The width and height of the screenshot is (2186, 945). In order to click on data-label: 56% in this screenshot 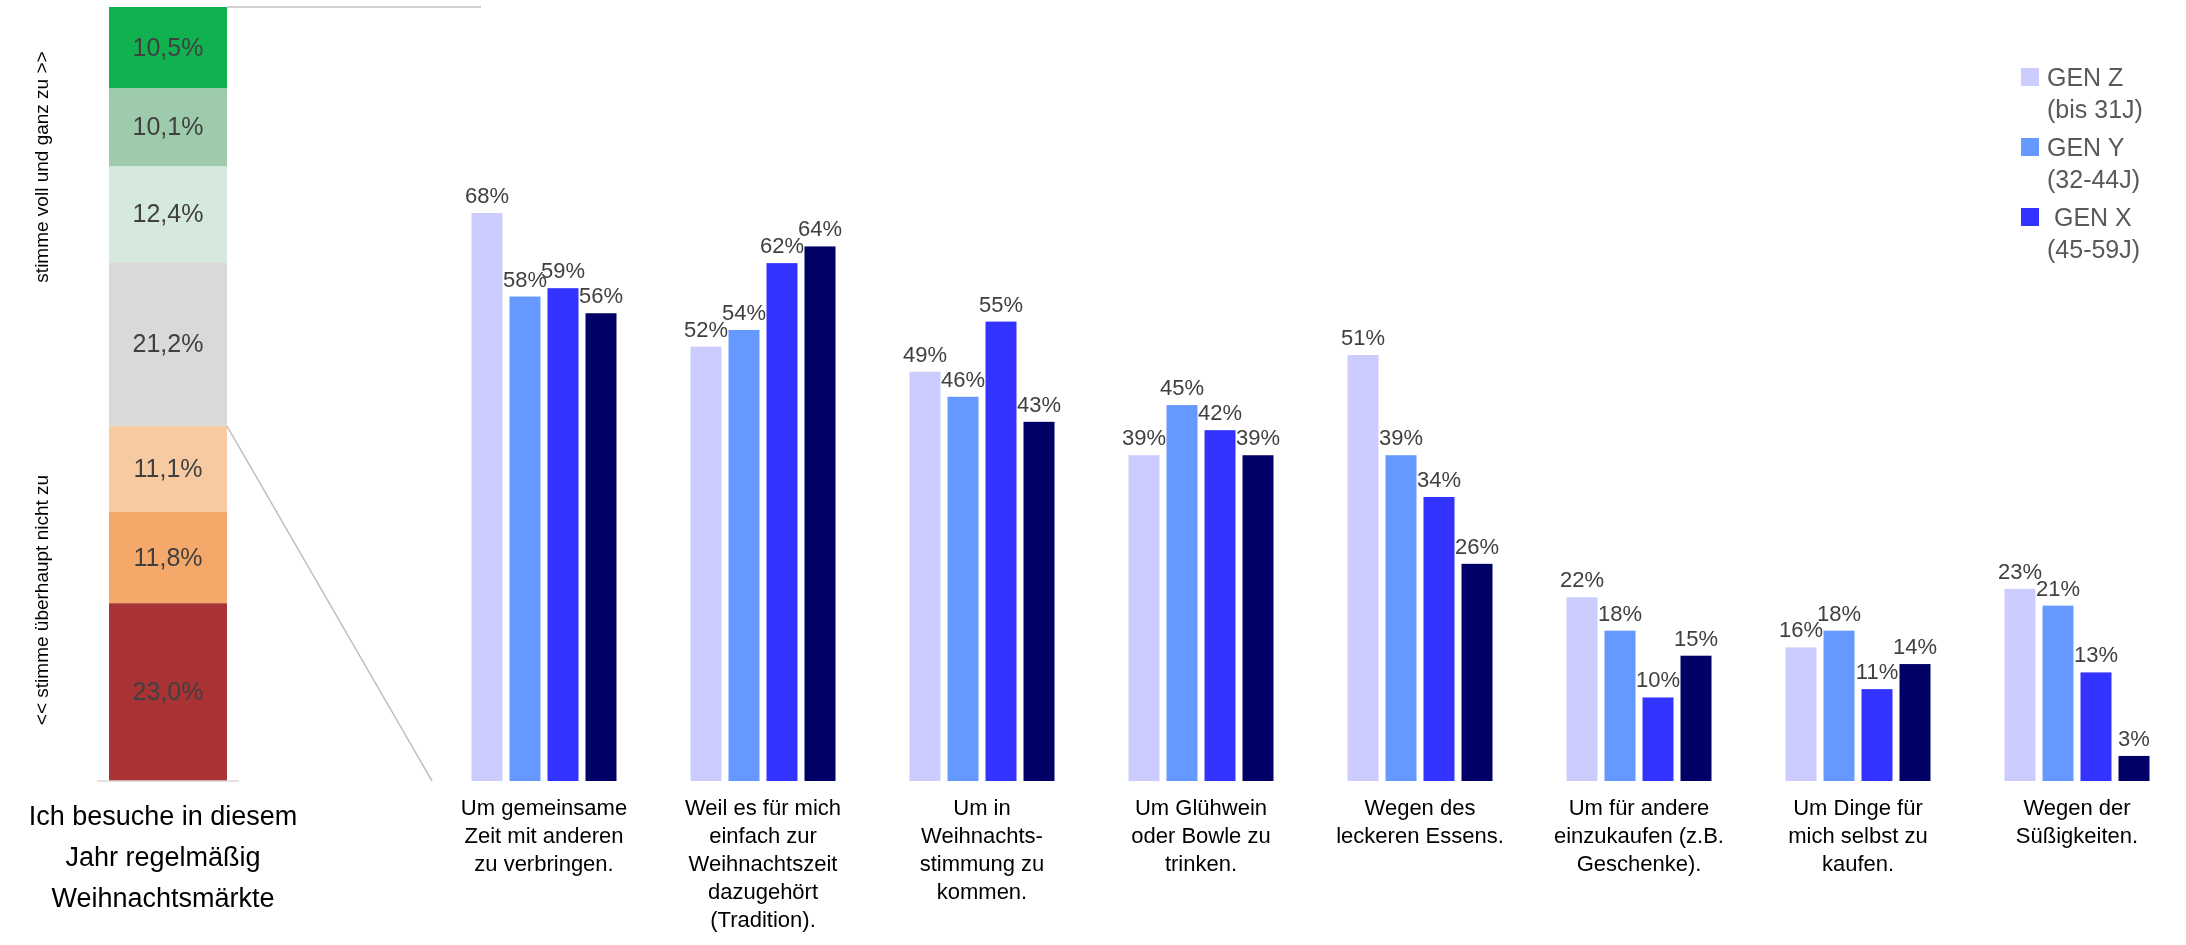, I will do `click(601, 296)`.